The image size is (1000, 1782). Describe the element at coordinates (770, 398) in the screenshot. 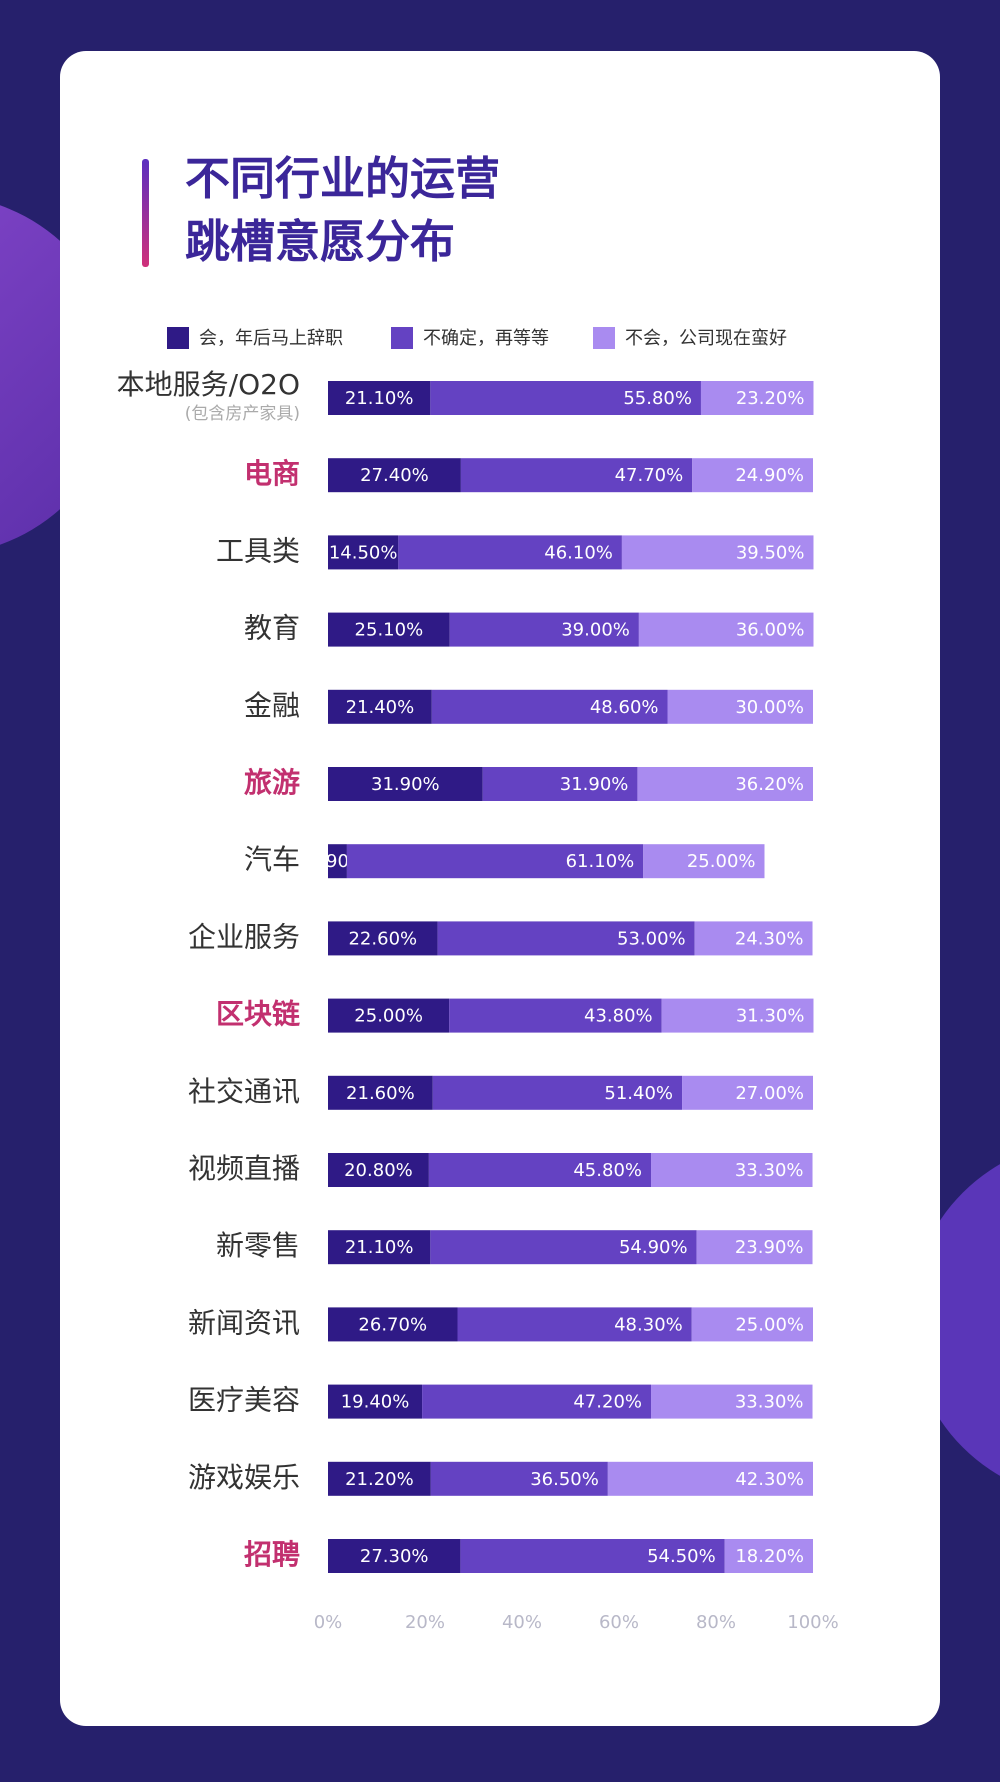

I see `value-label: 23.20%` at that location.